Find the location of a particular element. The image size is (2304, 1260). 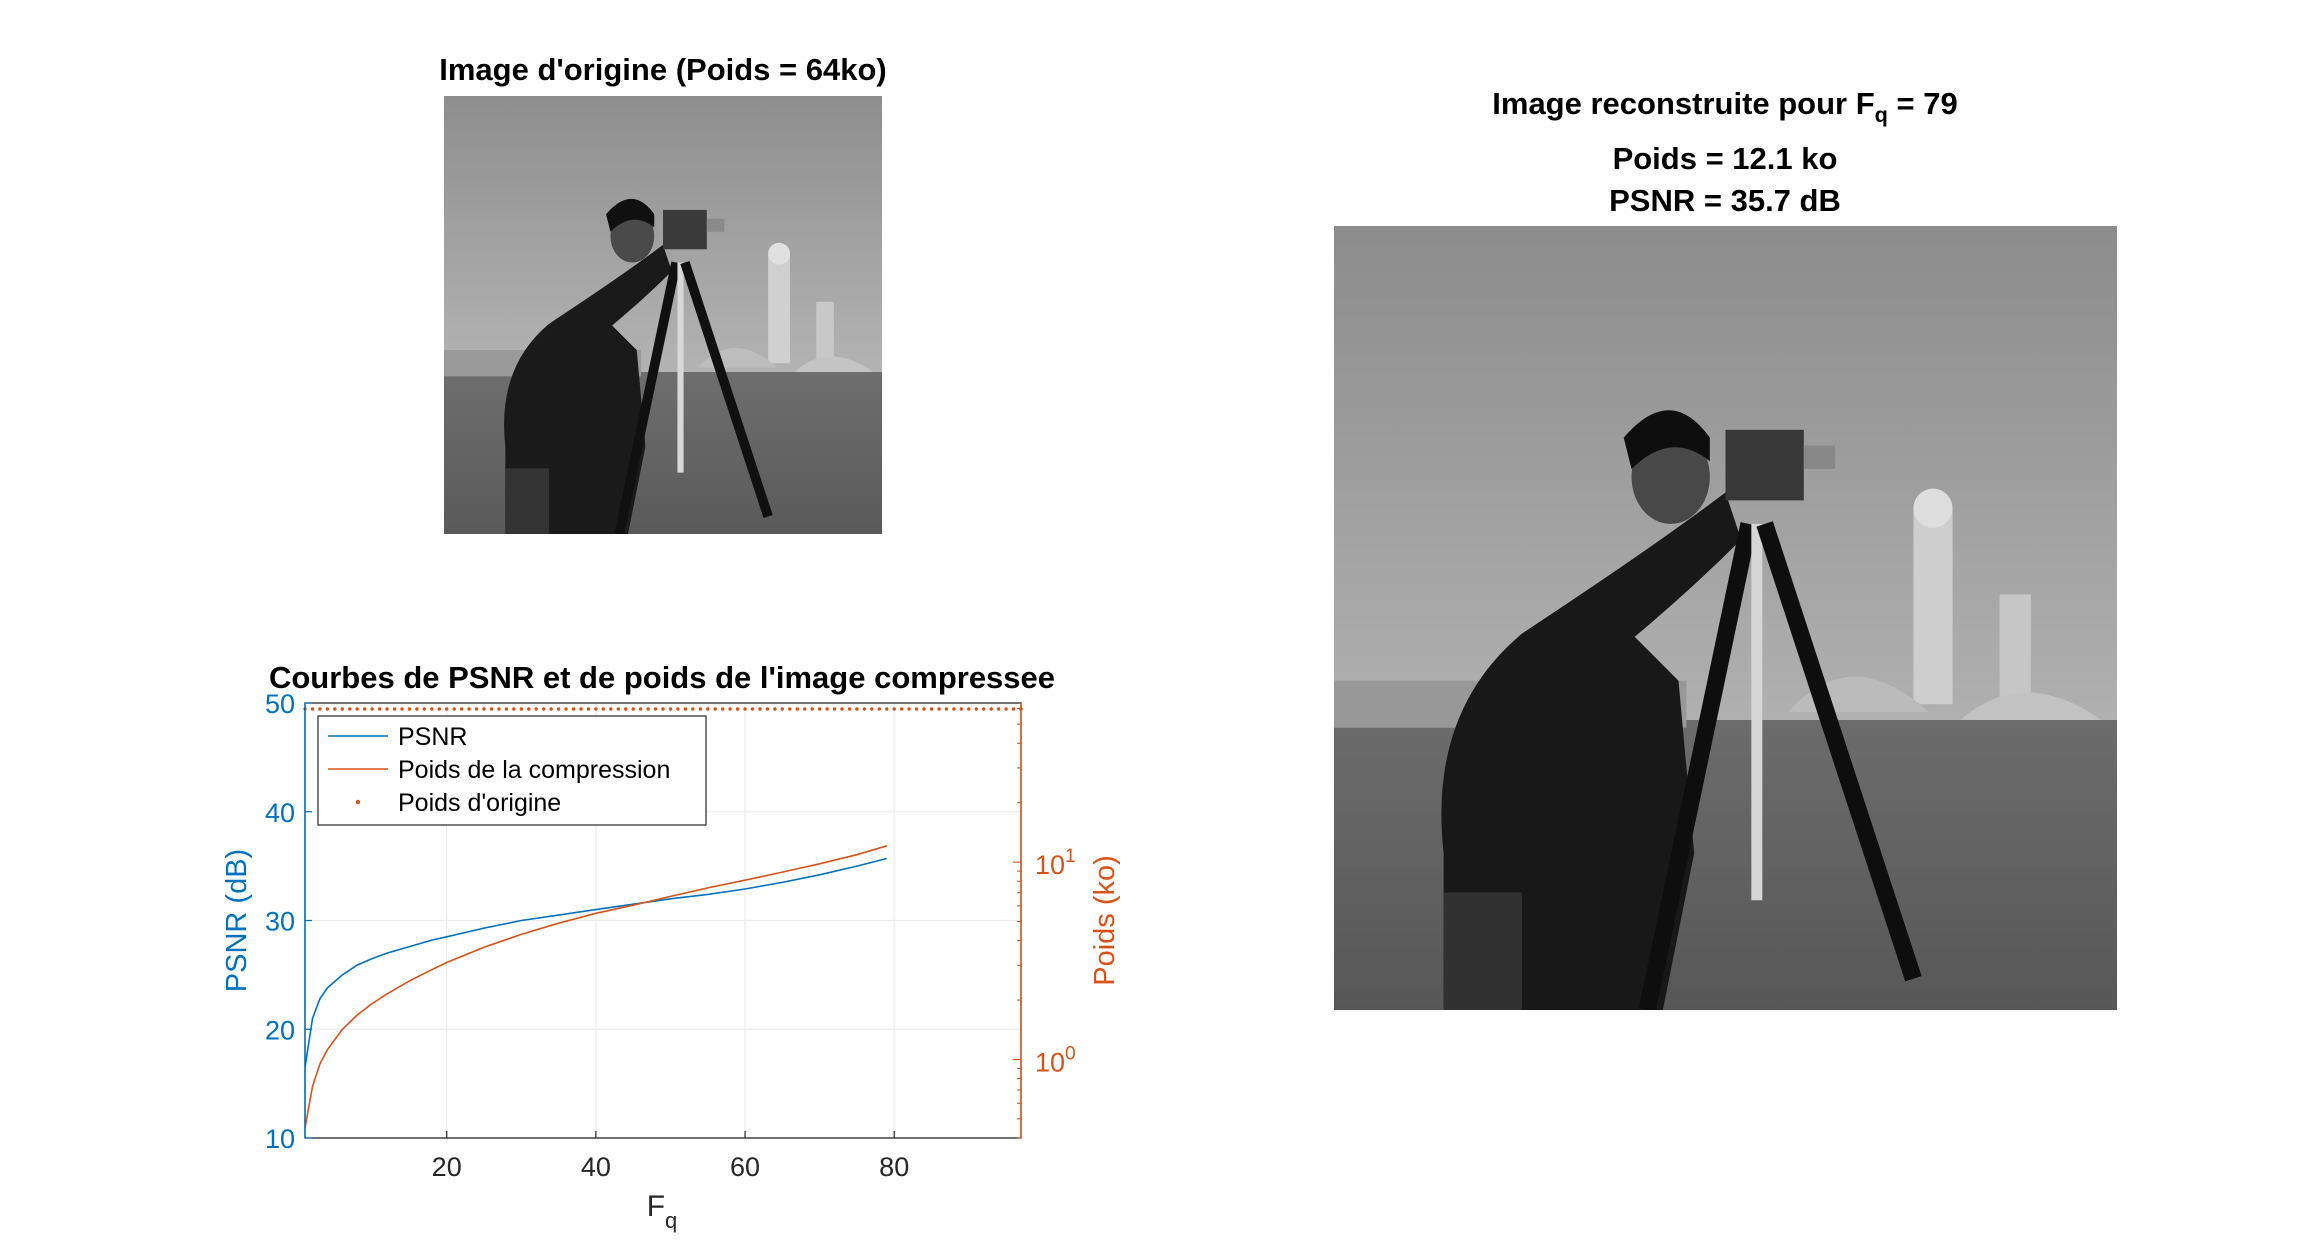

left-y-tick-label: 10 is located at coordinates (280, 1139).